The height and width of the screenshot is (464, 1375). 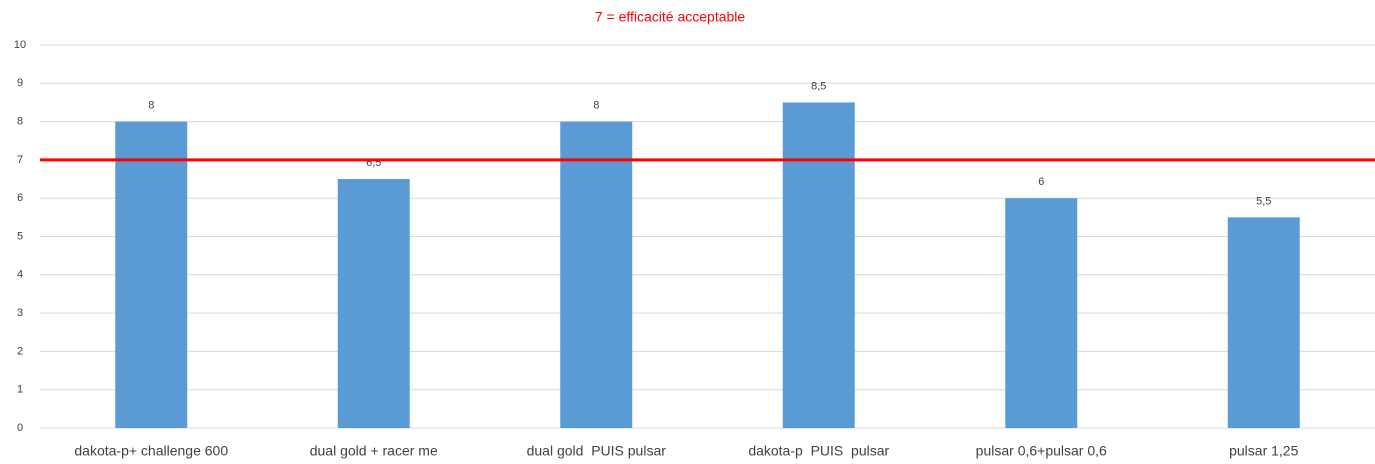 What do you see at coordinates (20, 428) in the screenshot?
I see `y-tick-label: 0` at bounding box center [20, 428].